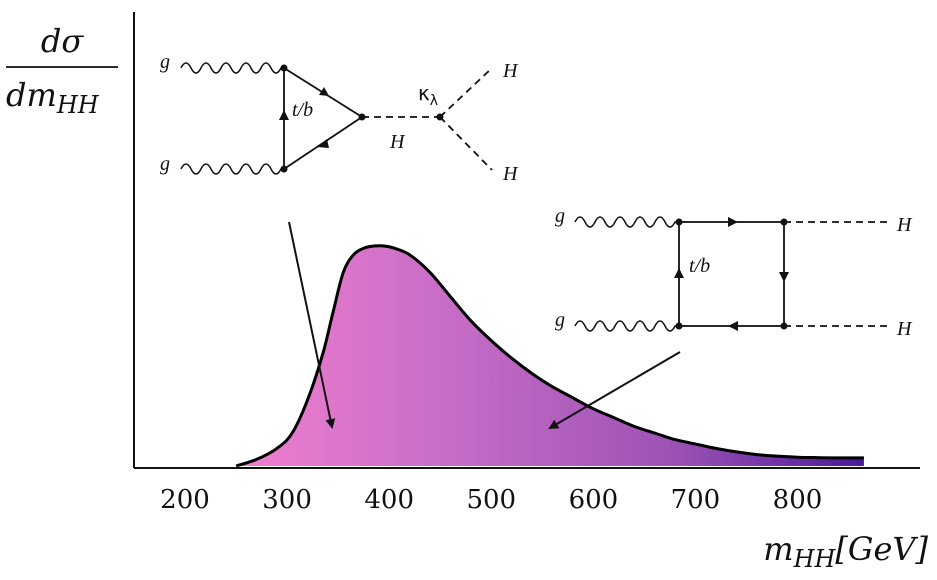 Image resolution: width=937 pixels, height=580 pixels. Describe the element at coordinates (466, 143) in the screenshot. I see `higgs-out-bottom` at that location.